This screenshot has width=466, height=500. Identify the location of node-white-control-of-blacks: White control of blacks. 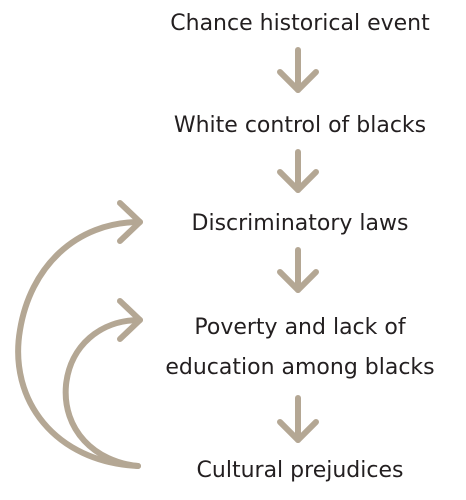
(300, 125).